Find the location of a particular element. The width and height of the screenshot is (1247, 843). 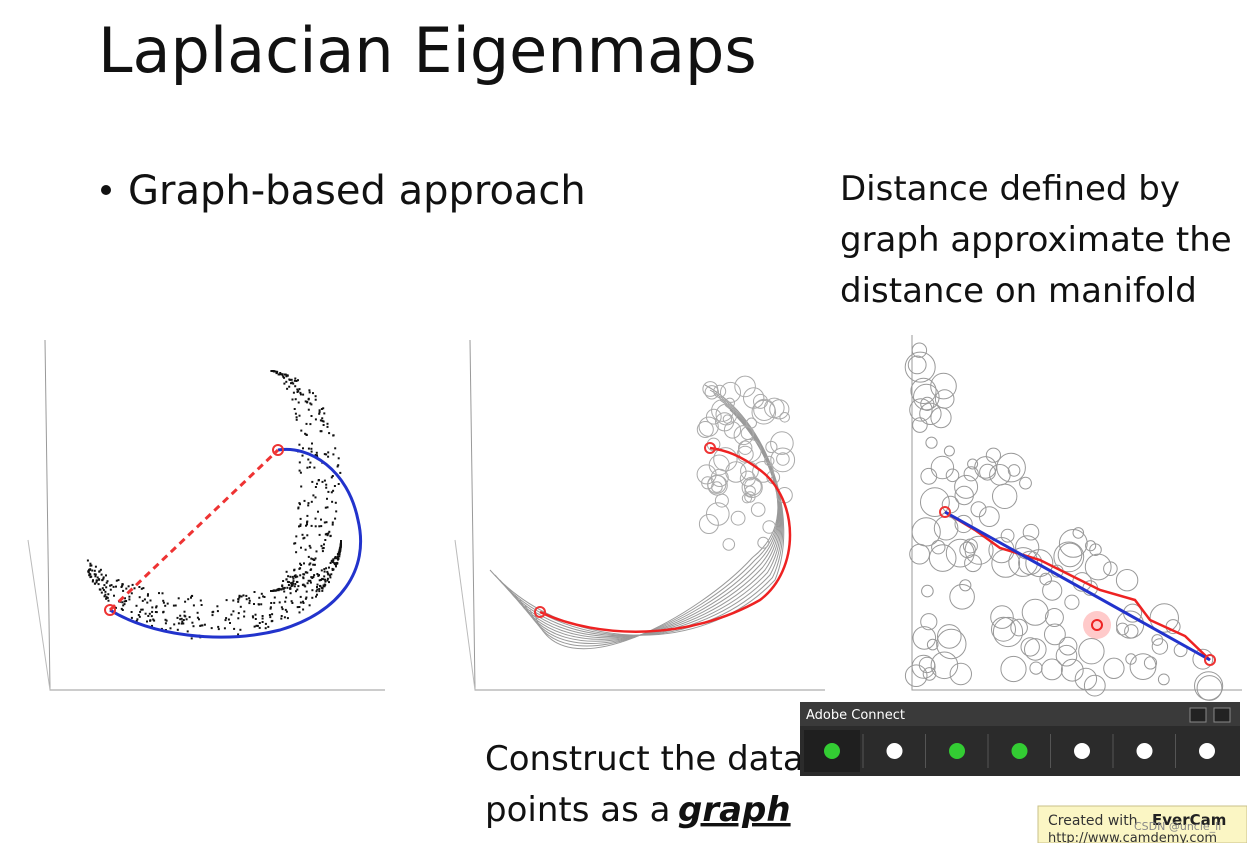

endpoint is located at coordinates (710, 448).